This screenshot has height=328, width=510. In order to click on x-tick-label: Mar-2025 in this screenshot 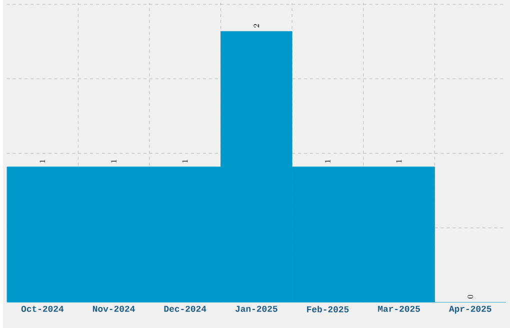, I will do `click(399, 309)`.